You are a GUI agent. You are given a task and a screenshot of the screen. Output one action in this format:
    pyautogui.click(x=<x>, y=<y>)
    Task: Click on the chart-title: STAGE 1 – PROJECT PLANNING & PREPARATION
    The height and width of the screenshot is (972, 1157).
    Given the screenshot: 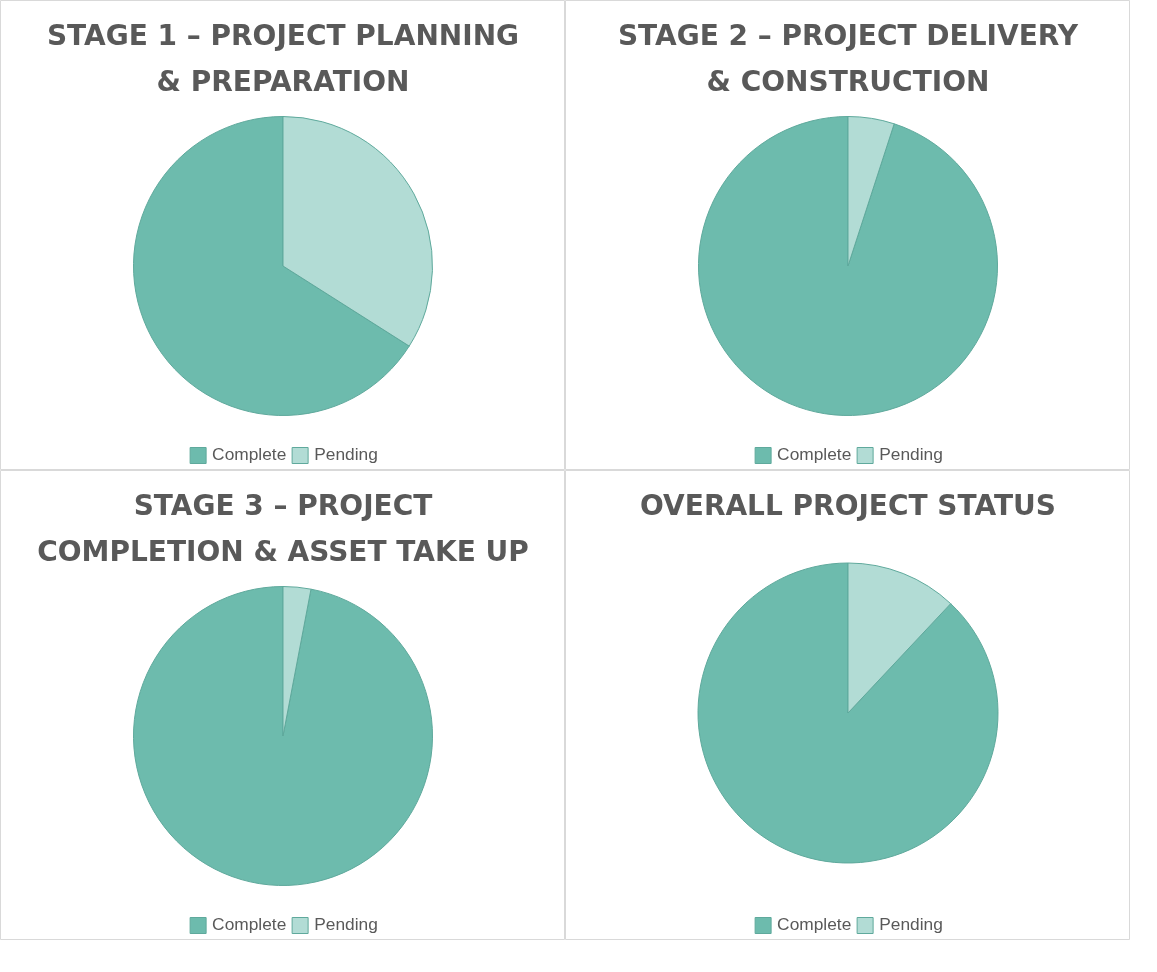 What is the action you would take?
    pyautogui.click(x=283, y=58)
    